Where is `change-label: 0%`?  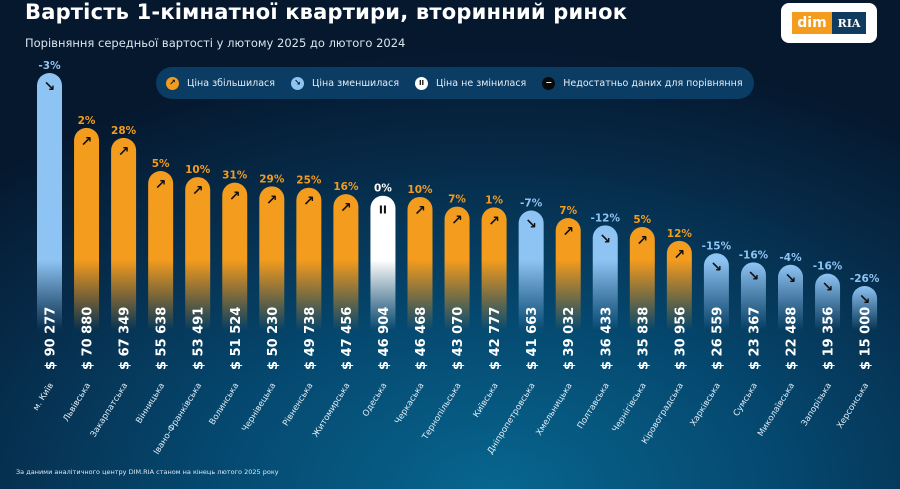
change-label: 0% is located at coordinates (383, 189).